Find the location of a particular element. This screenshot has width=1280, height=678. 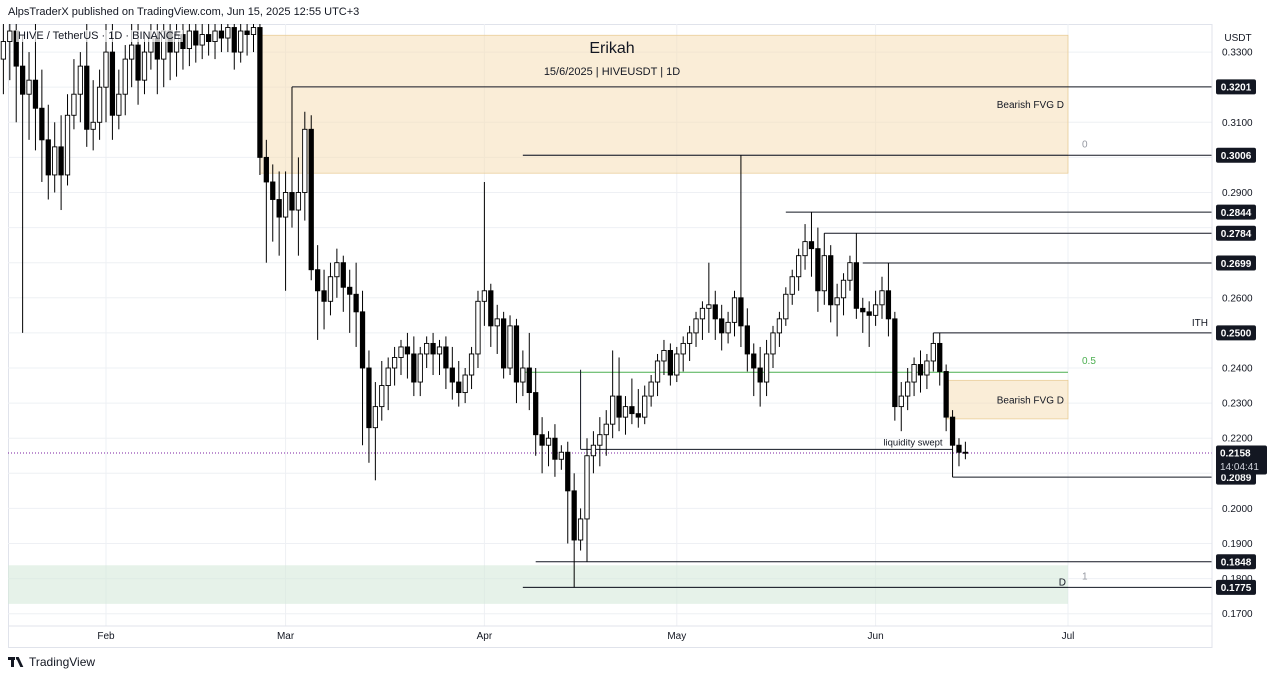

y-tick-label: 0.3300 is located at coordinates (1237, 53).